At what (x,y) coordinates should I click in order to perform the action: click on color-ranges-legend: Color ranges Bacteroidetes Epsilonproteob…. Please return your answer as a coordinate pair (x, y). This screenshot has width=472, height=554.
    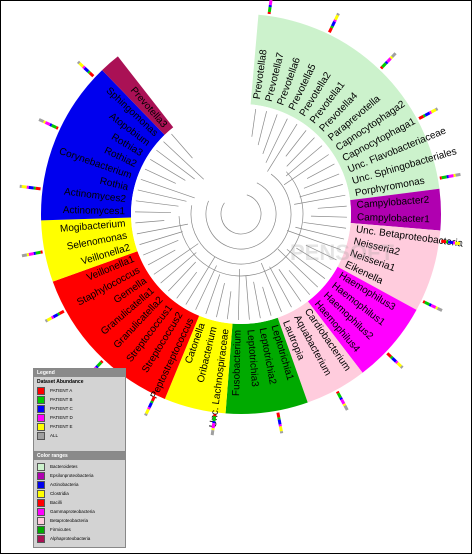
    Looking at the image, I should click on (79, 499).